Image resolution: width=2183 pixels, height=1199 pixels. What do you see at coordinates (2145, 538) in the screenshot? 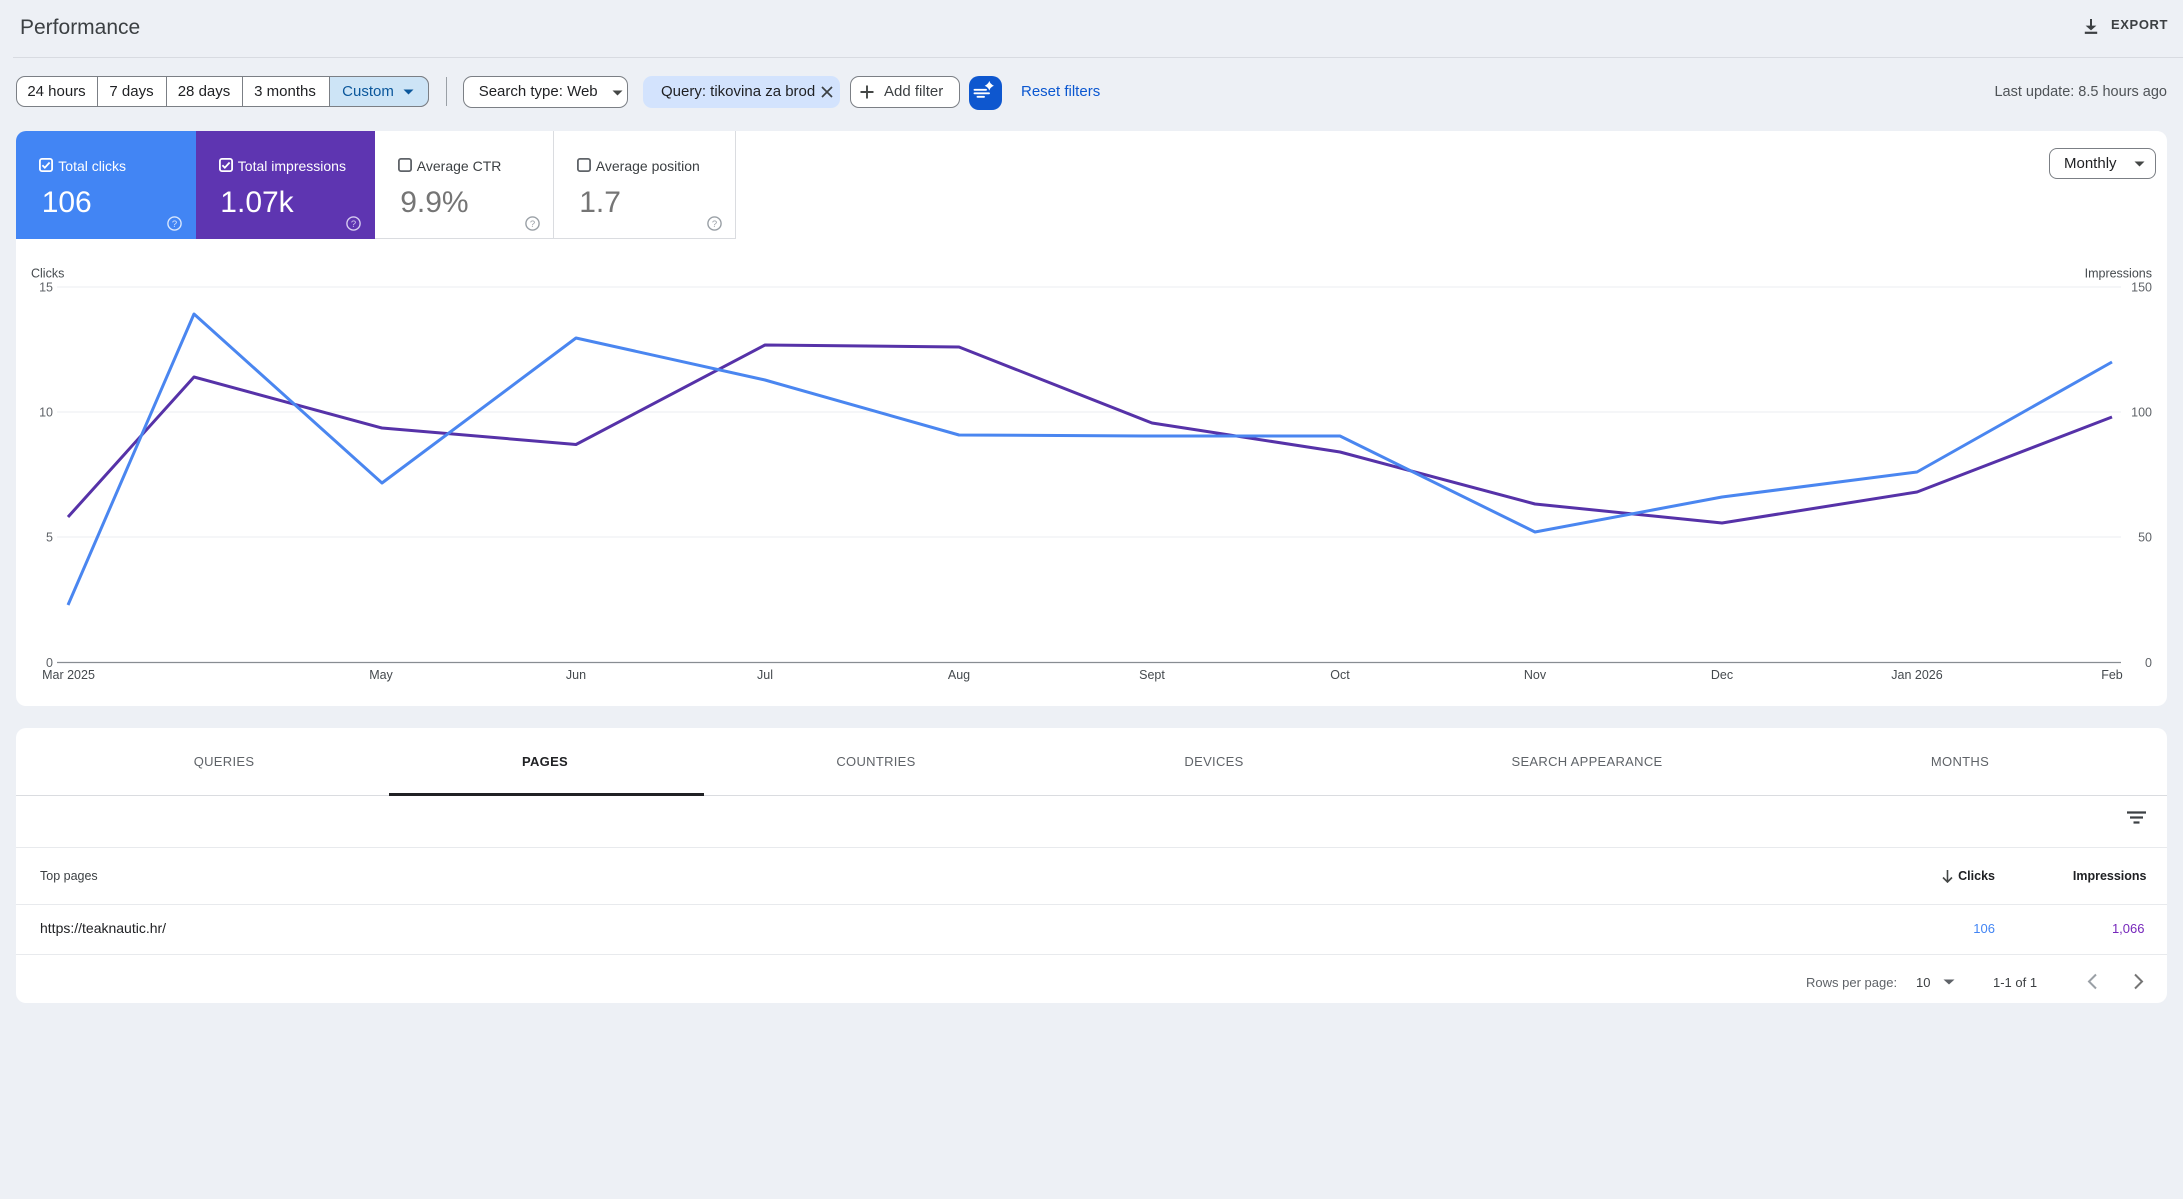
I see `svg-text: 50` at bounding box center [2145, 538].